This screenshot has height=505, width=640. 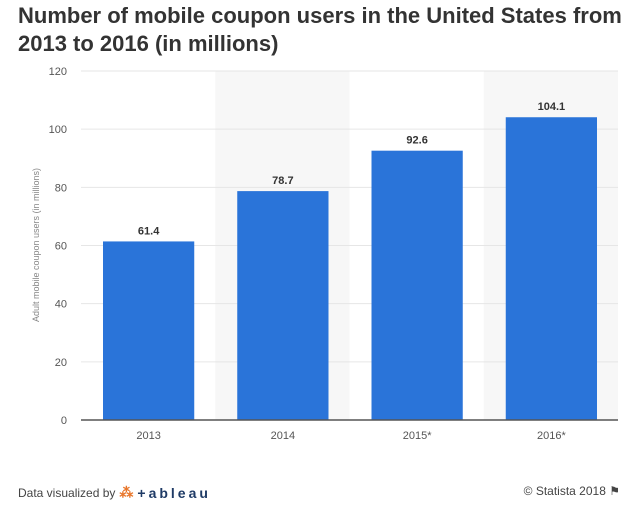 I want to click on flag-icon: ⚑, so click(x=614, y=491).